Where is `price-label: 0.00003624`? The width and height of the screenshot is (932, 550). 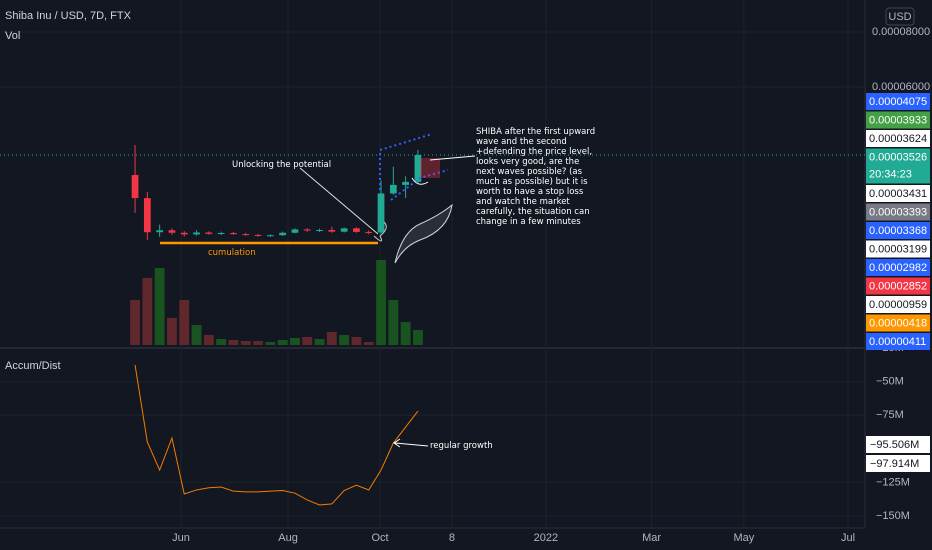 price-label: 0.00003624 is located at coordinates (898, 139).